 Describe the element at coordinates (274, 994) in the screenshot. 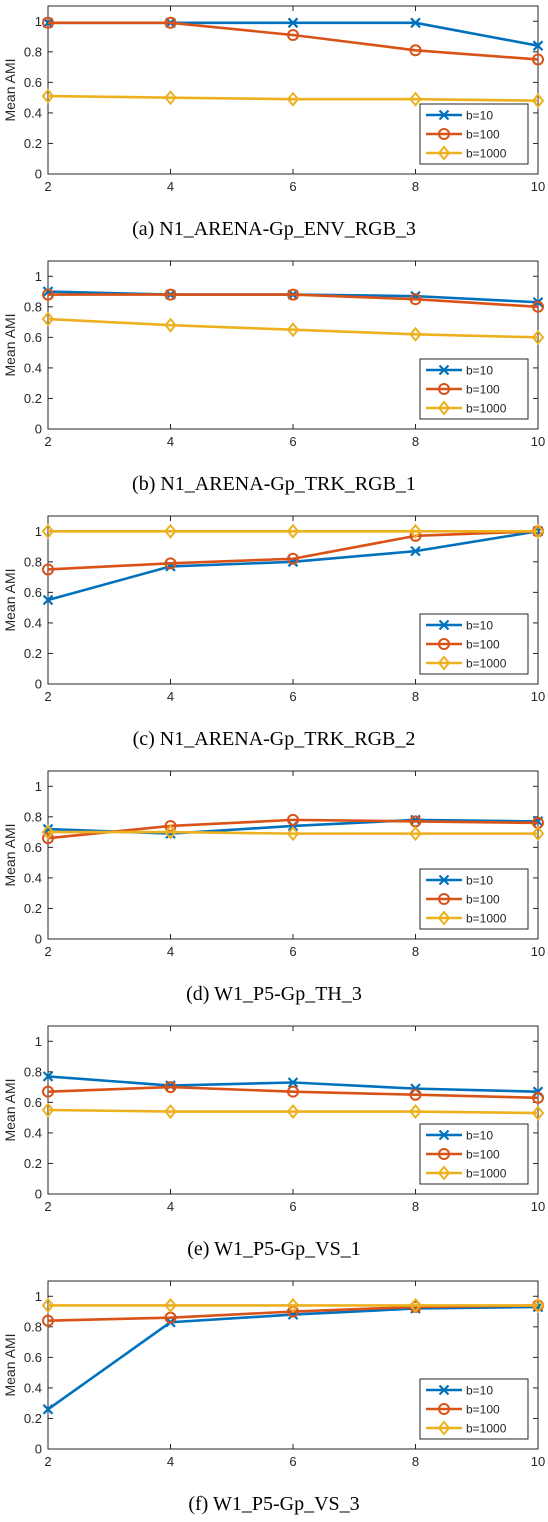

I see `subfigure-caption: (d) W1_P5-Gp_TH_3` at that location.